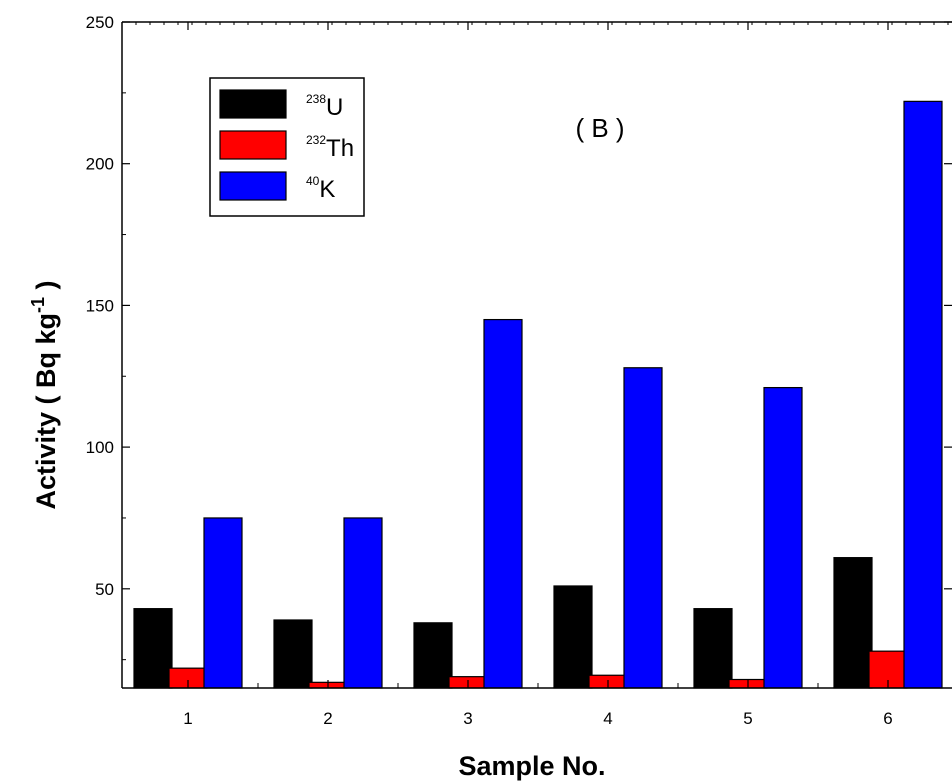  What do you see at coordinates (100, 305) in the screenshot?
I see `y-tick-label-150: 150` at bounding box center [100, 305].